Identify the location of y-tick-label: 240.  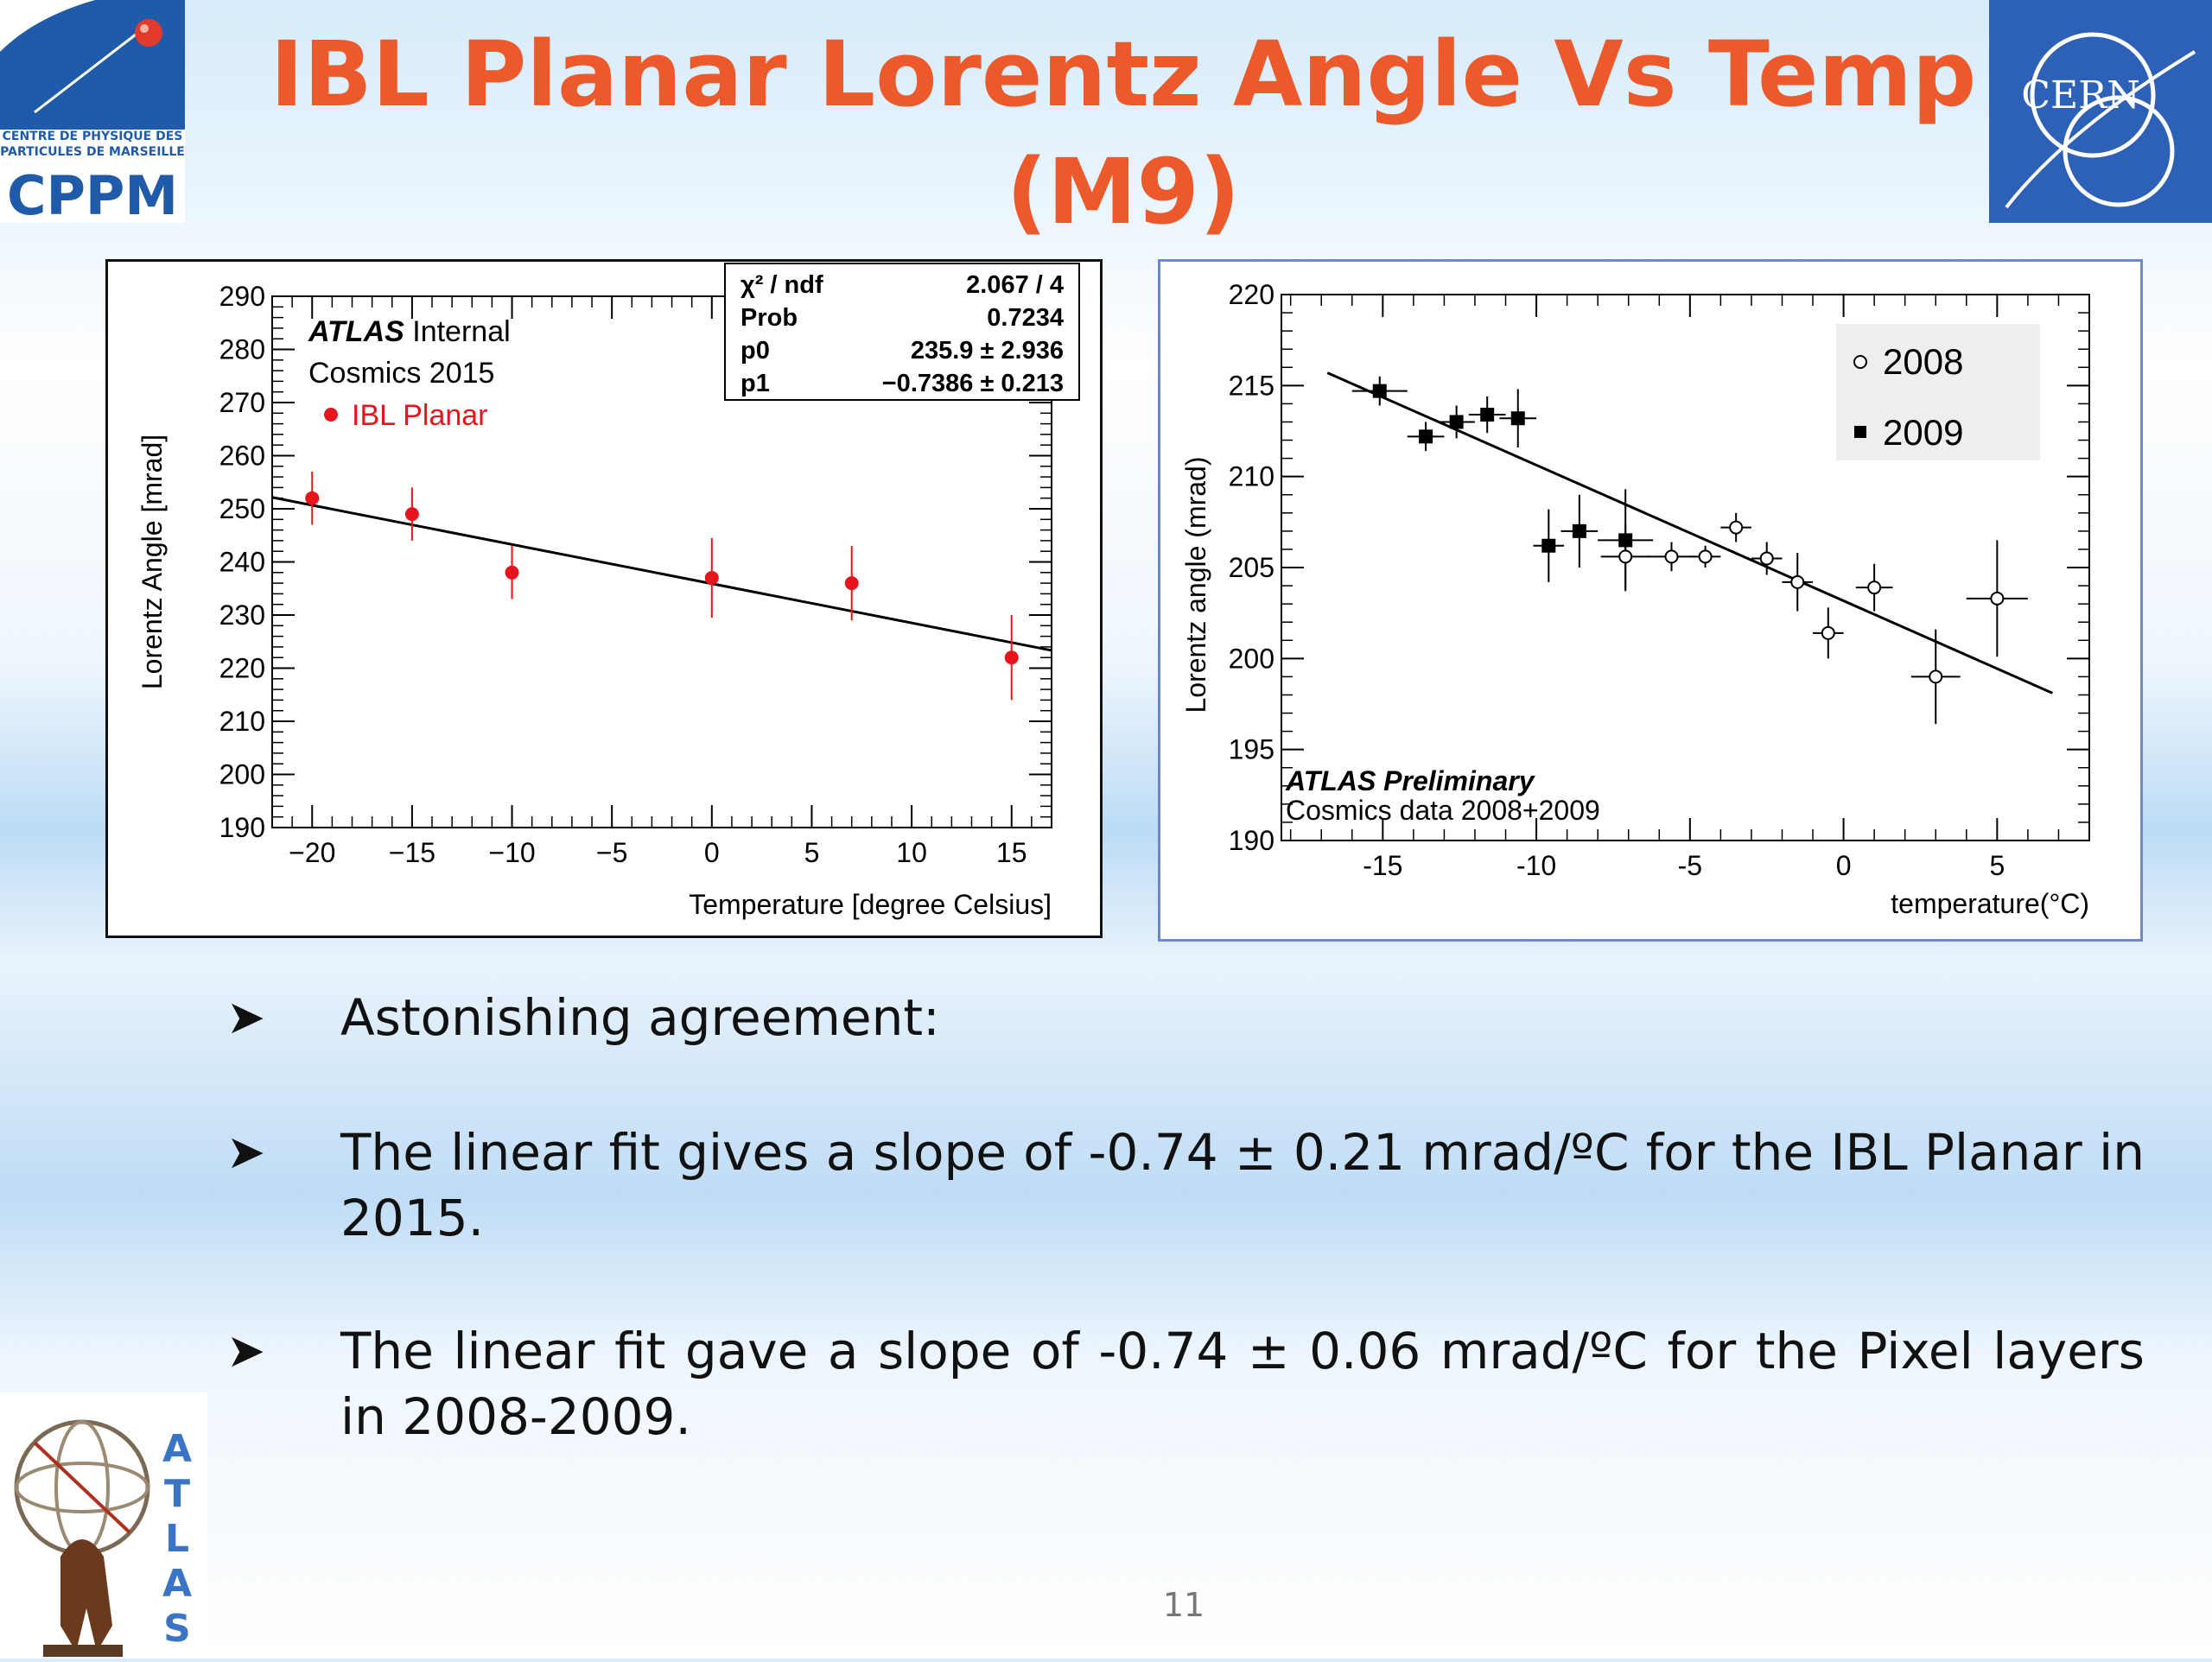
(242, 562).